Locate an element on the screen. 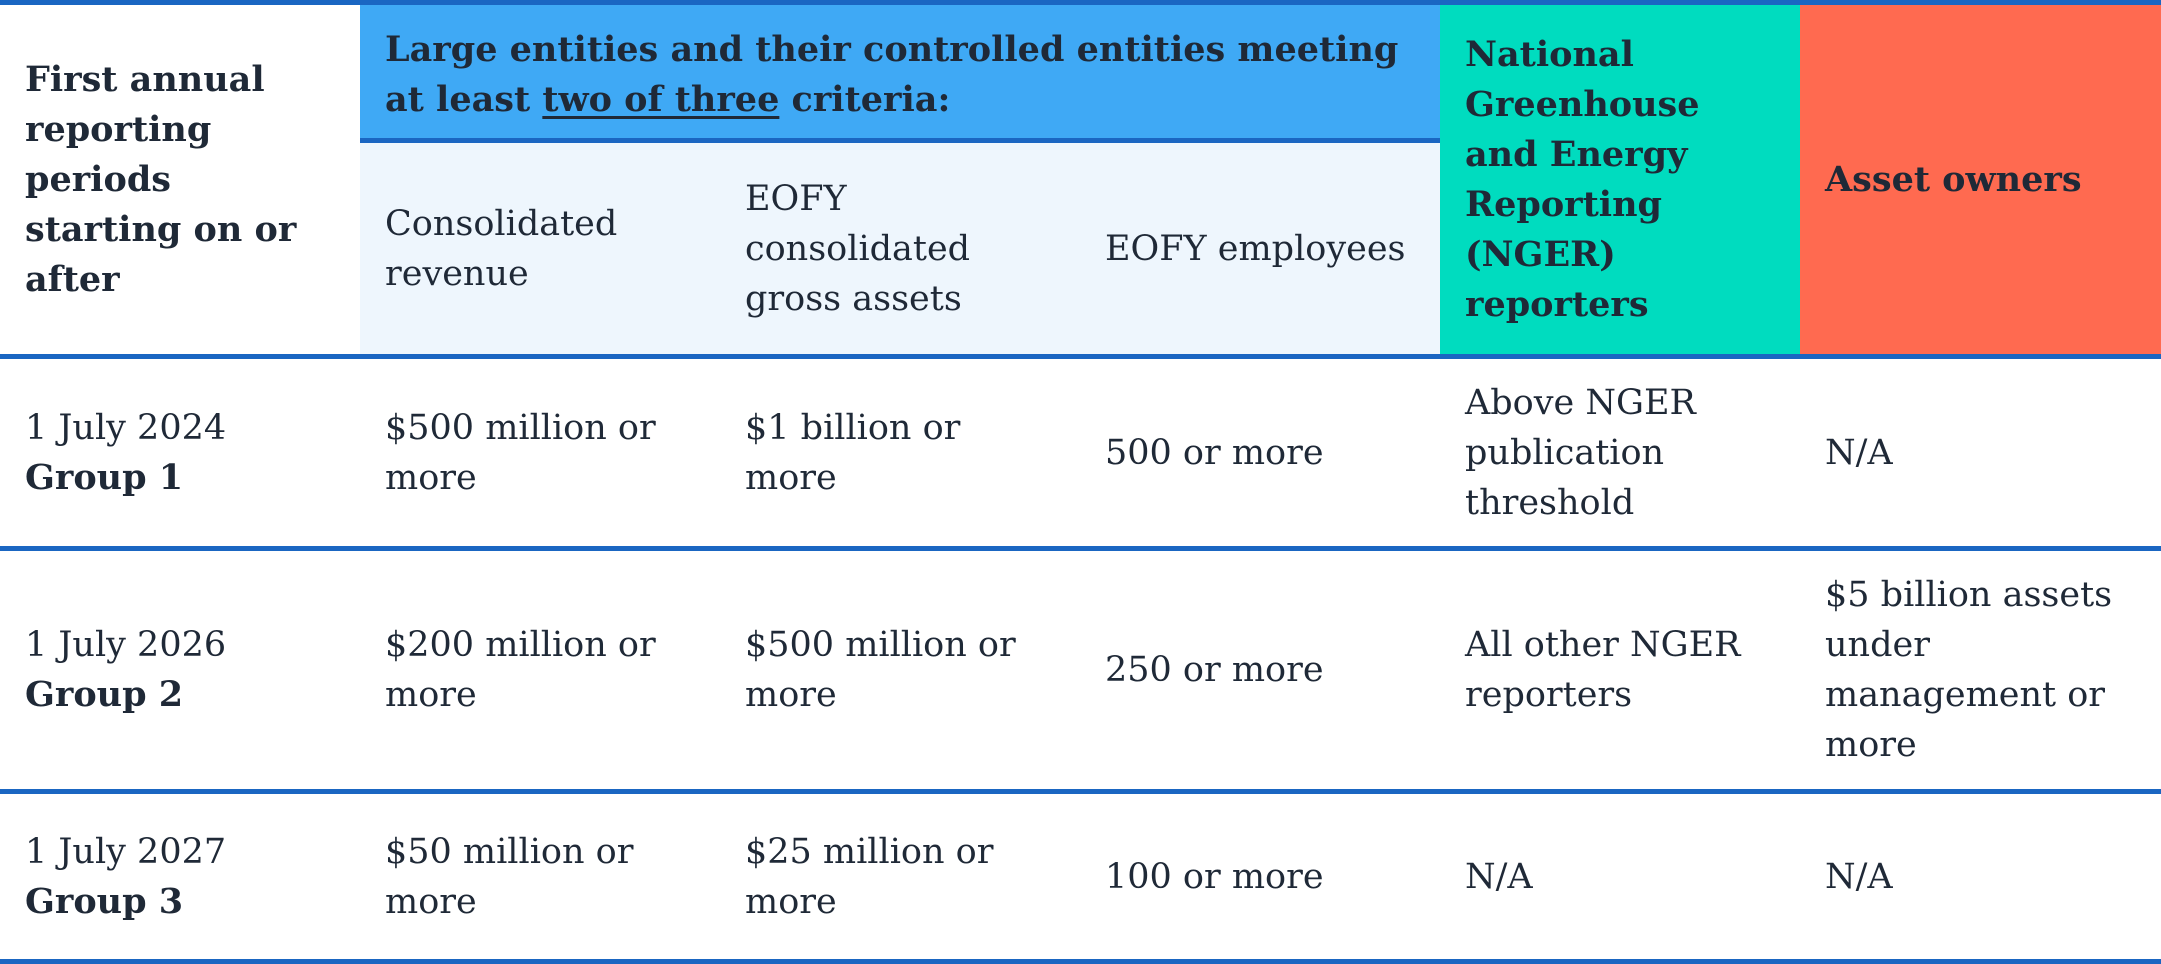 This screenshot has width=2161, height=964. row-group: Group 3 is located at coordinates (104, 901).